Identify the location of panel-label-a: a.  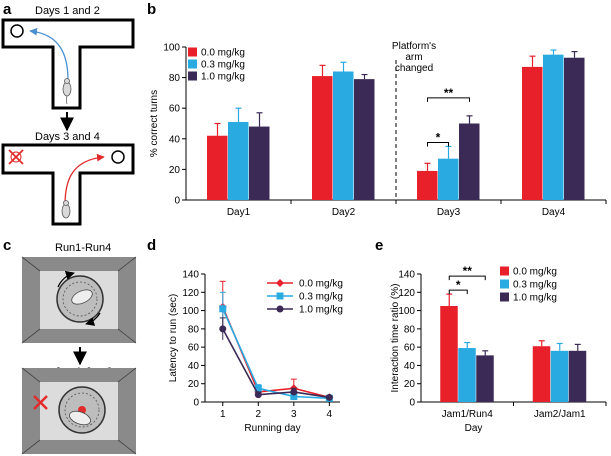
(7, 9).